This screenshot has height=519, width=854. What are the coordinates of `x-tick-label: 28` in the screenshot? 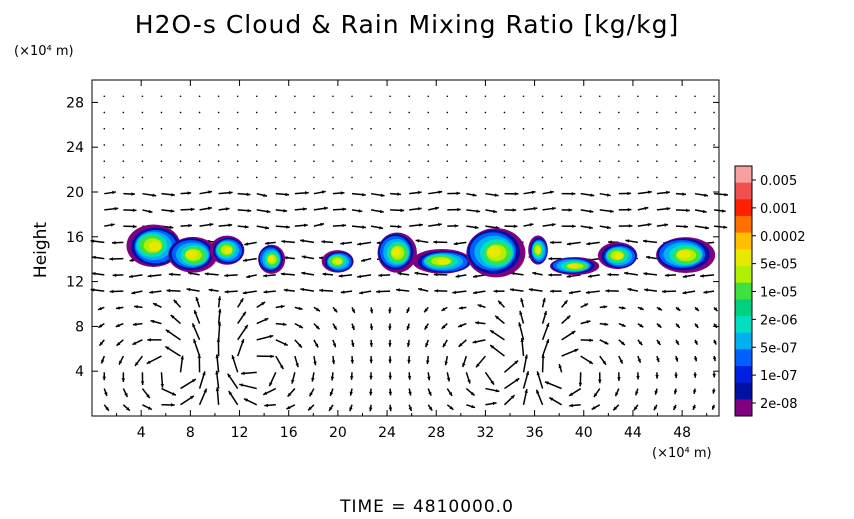 It's located at (436, 433).